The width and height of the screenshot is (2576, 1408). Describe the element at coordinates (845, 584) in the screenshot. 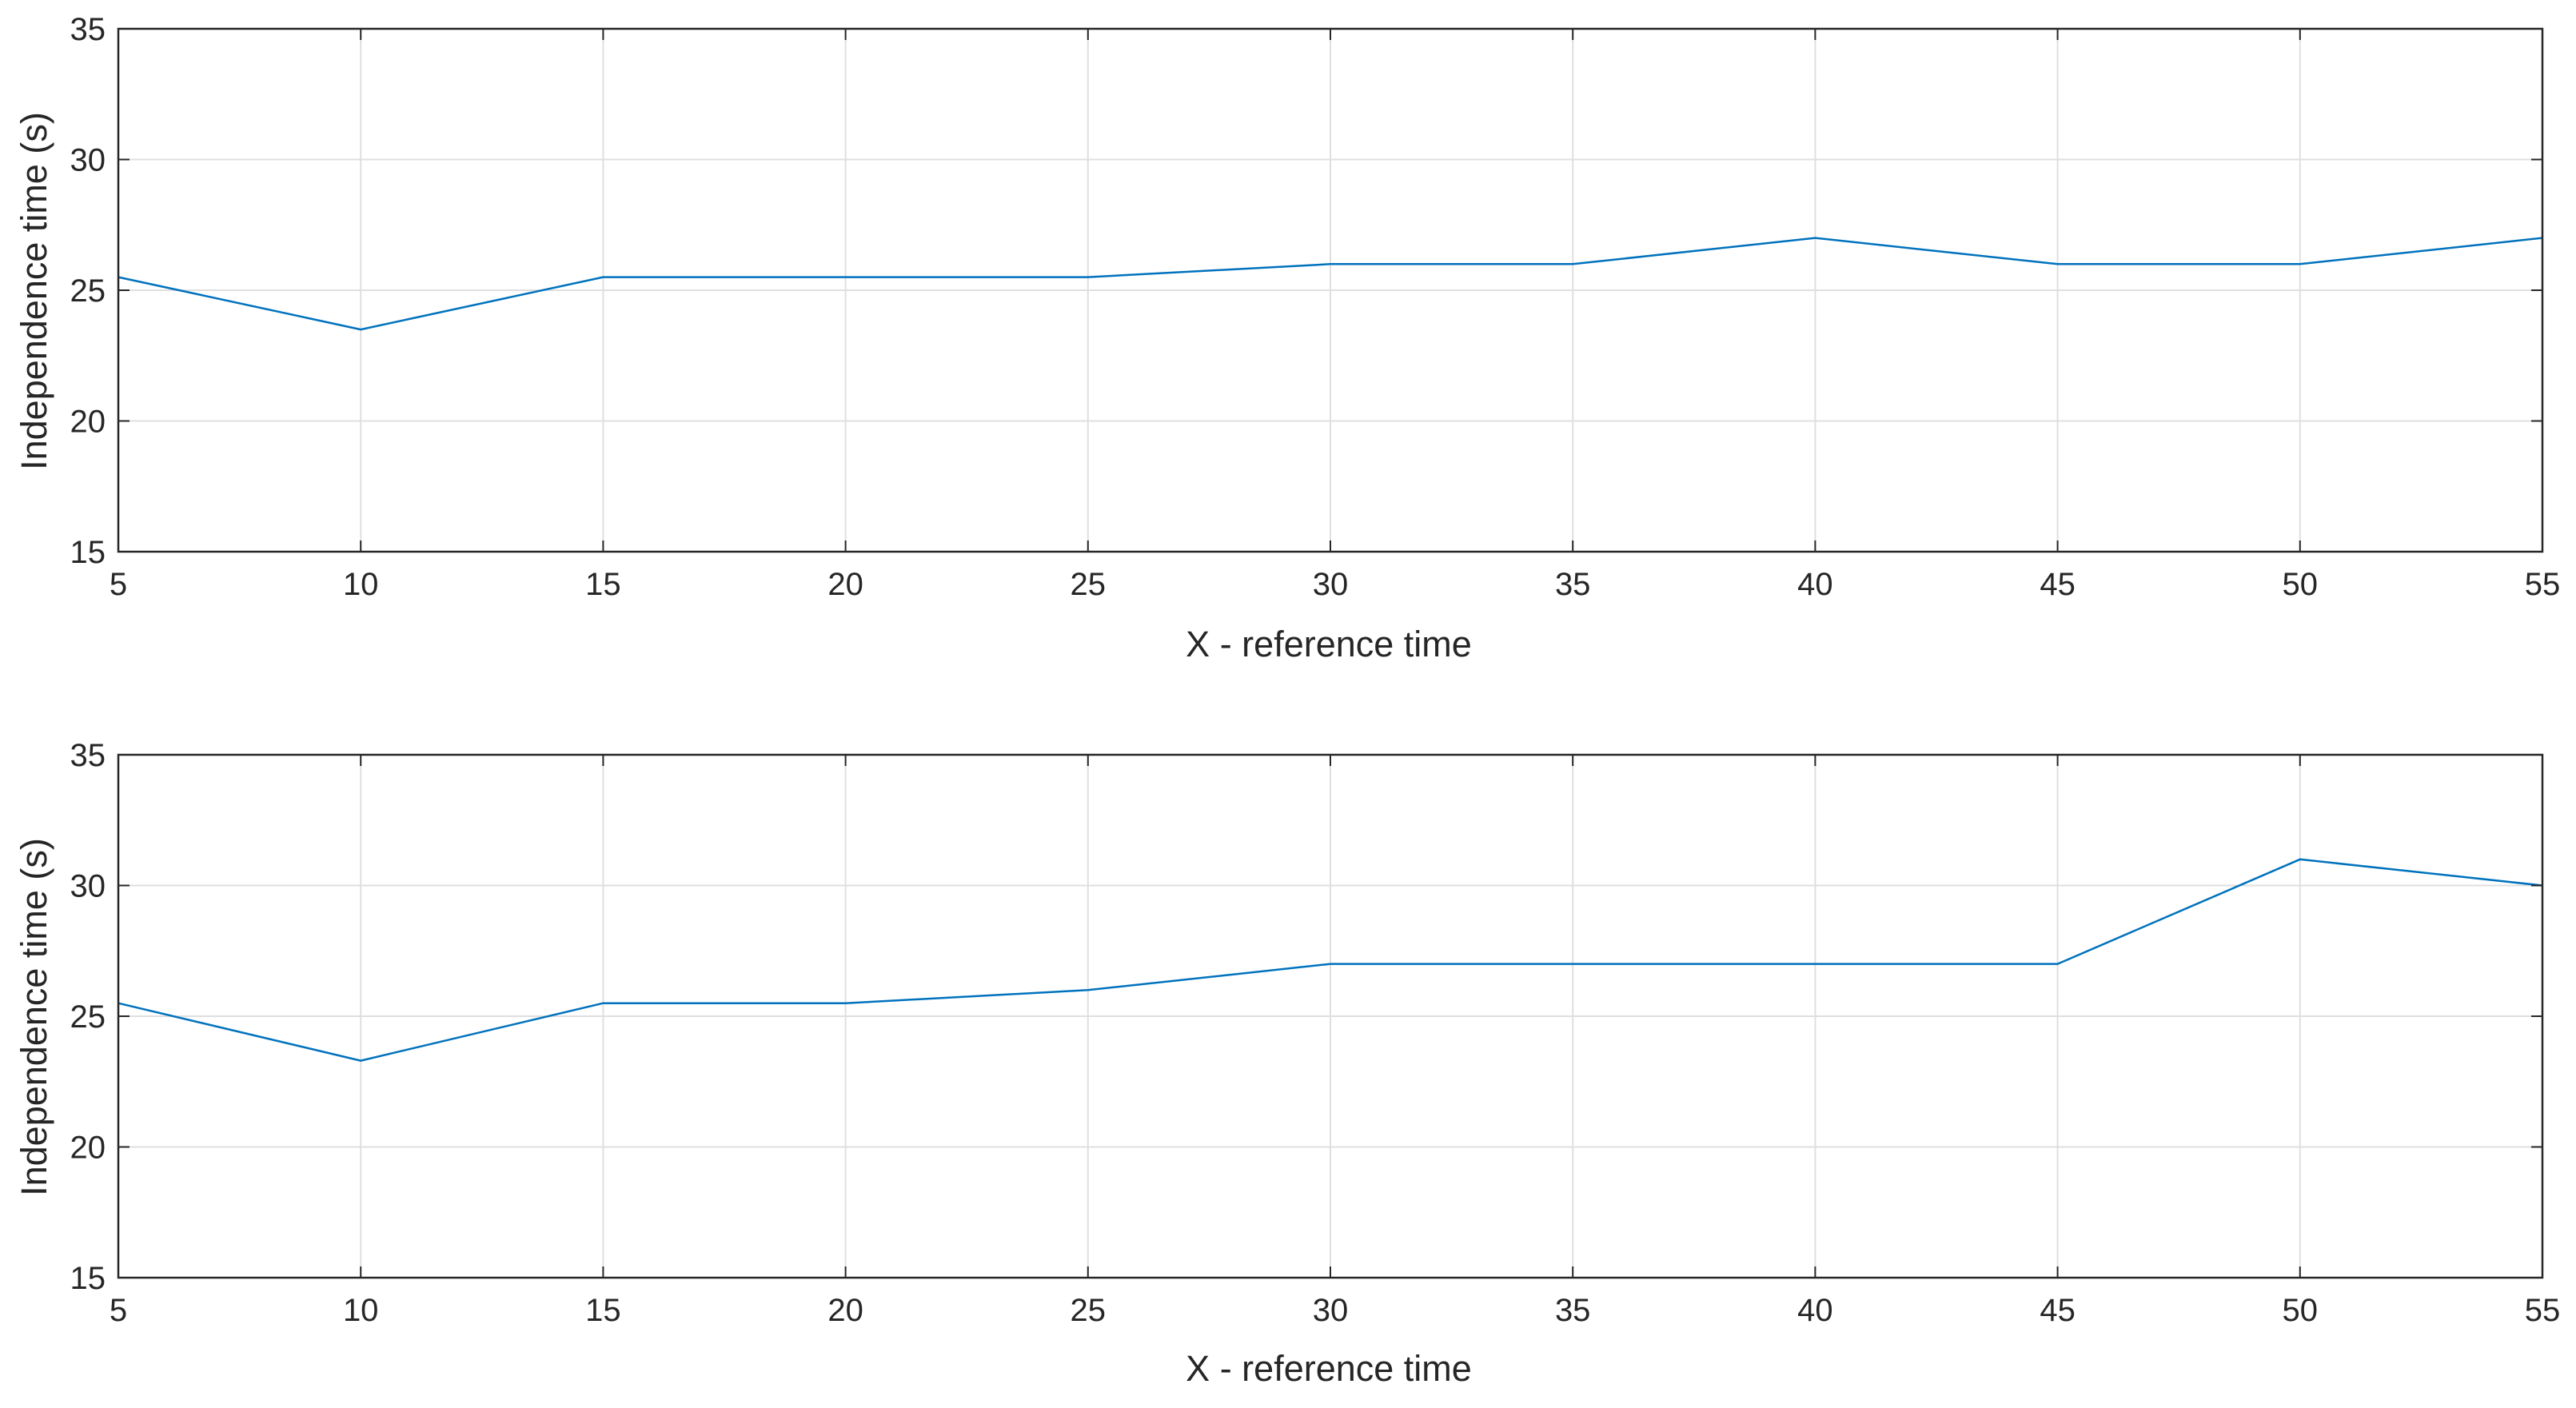

I see `x-tick-label-top-3: 20` at that location.